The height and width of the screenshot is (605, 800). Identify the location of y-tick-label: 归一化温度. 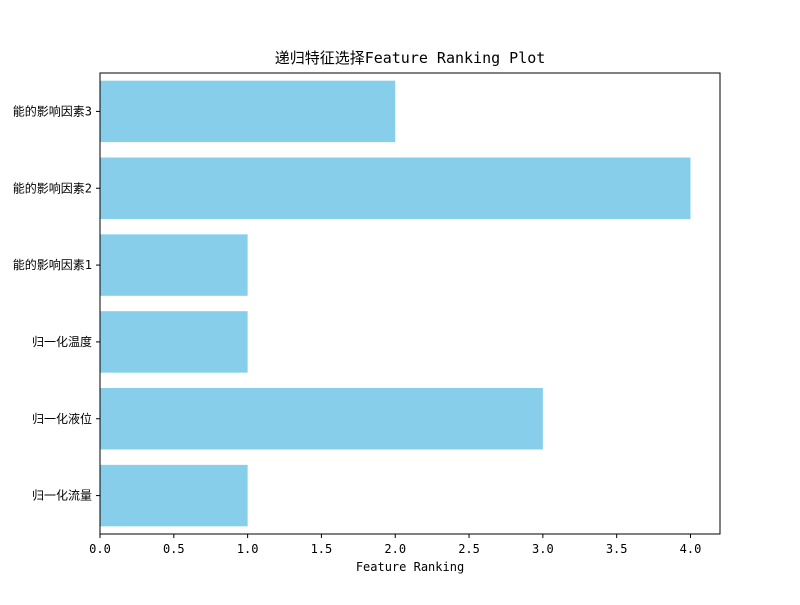
(62, 341).